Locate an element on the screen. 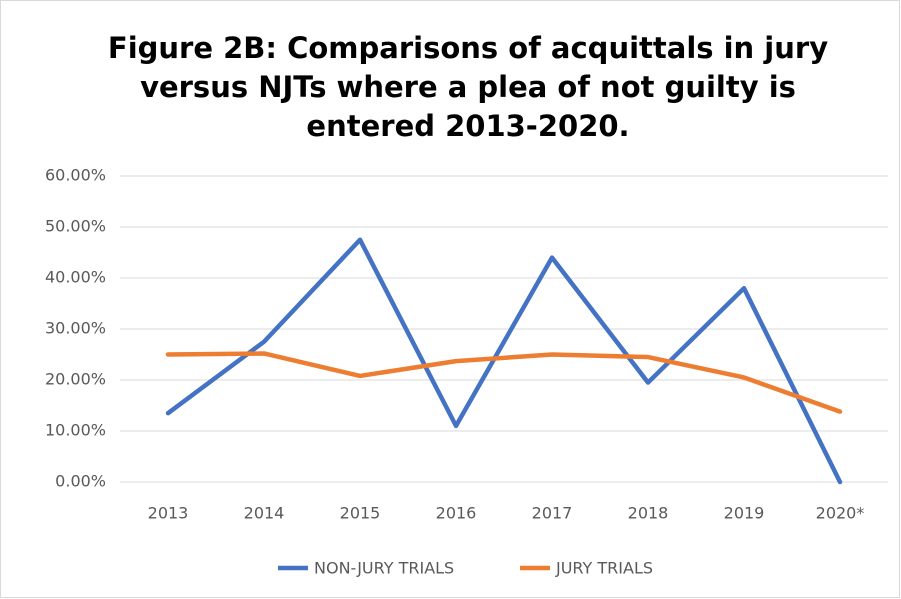 This screenshot has width=901, height=599. legend-label: NON-JURY TRIALS is located at coordinates (384, 568).